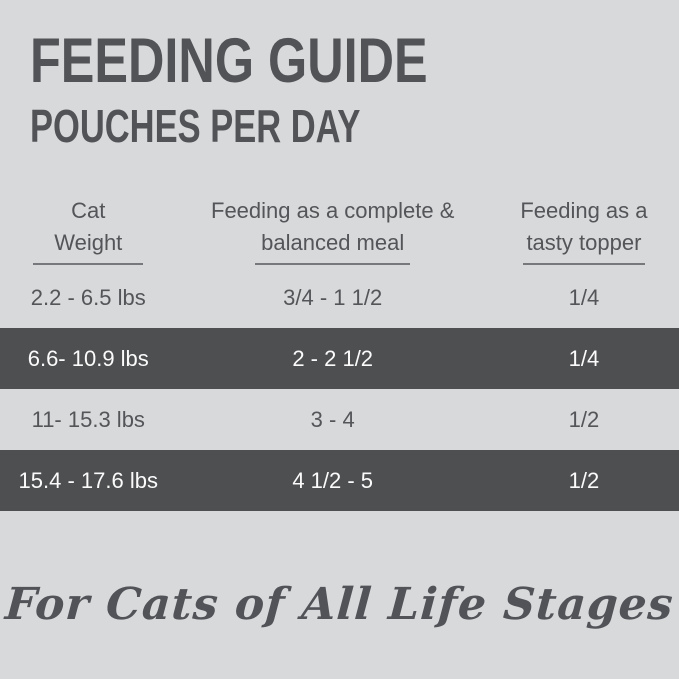 The image size is (679, 679). I want to click on cell-weight: 15.4 - 17.6 lbs, so click(88, 480).